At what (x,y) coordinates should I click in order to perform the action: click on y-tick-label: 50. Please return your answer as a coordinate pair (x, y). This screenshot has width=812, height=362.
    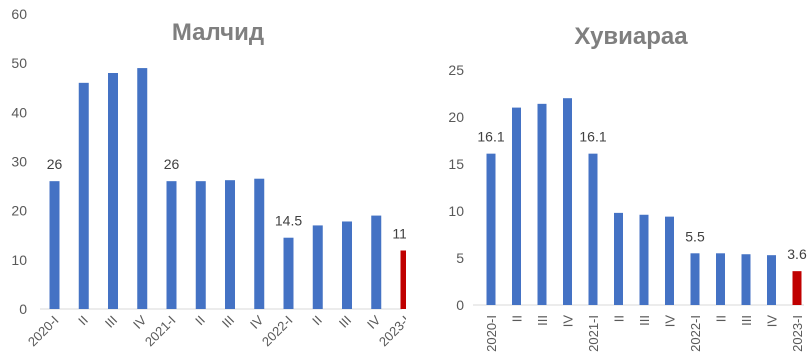
    Looking at the image, I should click on (19, 63).